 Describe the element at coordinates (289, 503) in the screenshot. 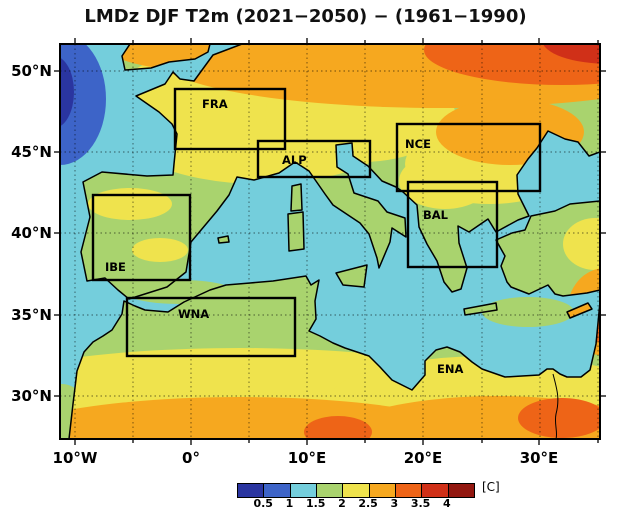

I see `colorbar-tick-label: 1` at that location.